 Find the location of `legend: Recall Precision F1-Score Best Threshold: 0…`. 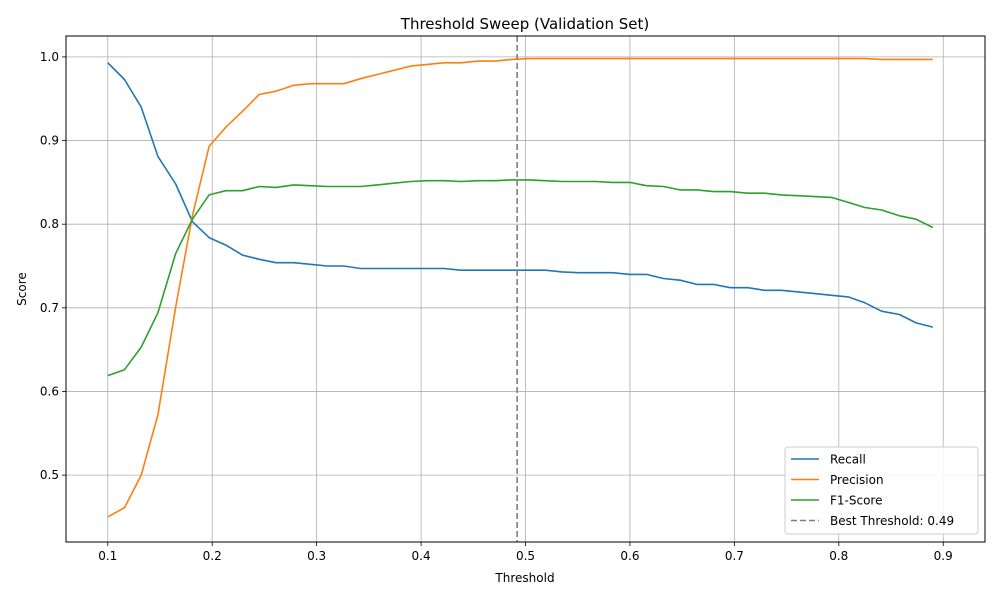

legend: Recall Precision F1-Score Best Threshold: 0… is located at coordinates (881, 490).